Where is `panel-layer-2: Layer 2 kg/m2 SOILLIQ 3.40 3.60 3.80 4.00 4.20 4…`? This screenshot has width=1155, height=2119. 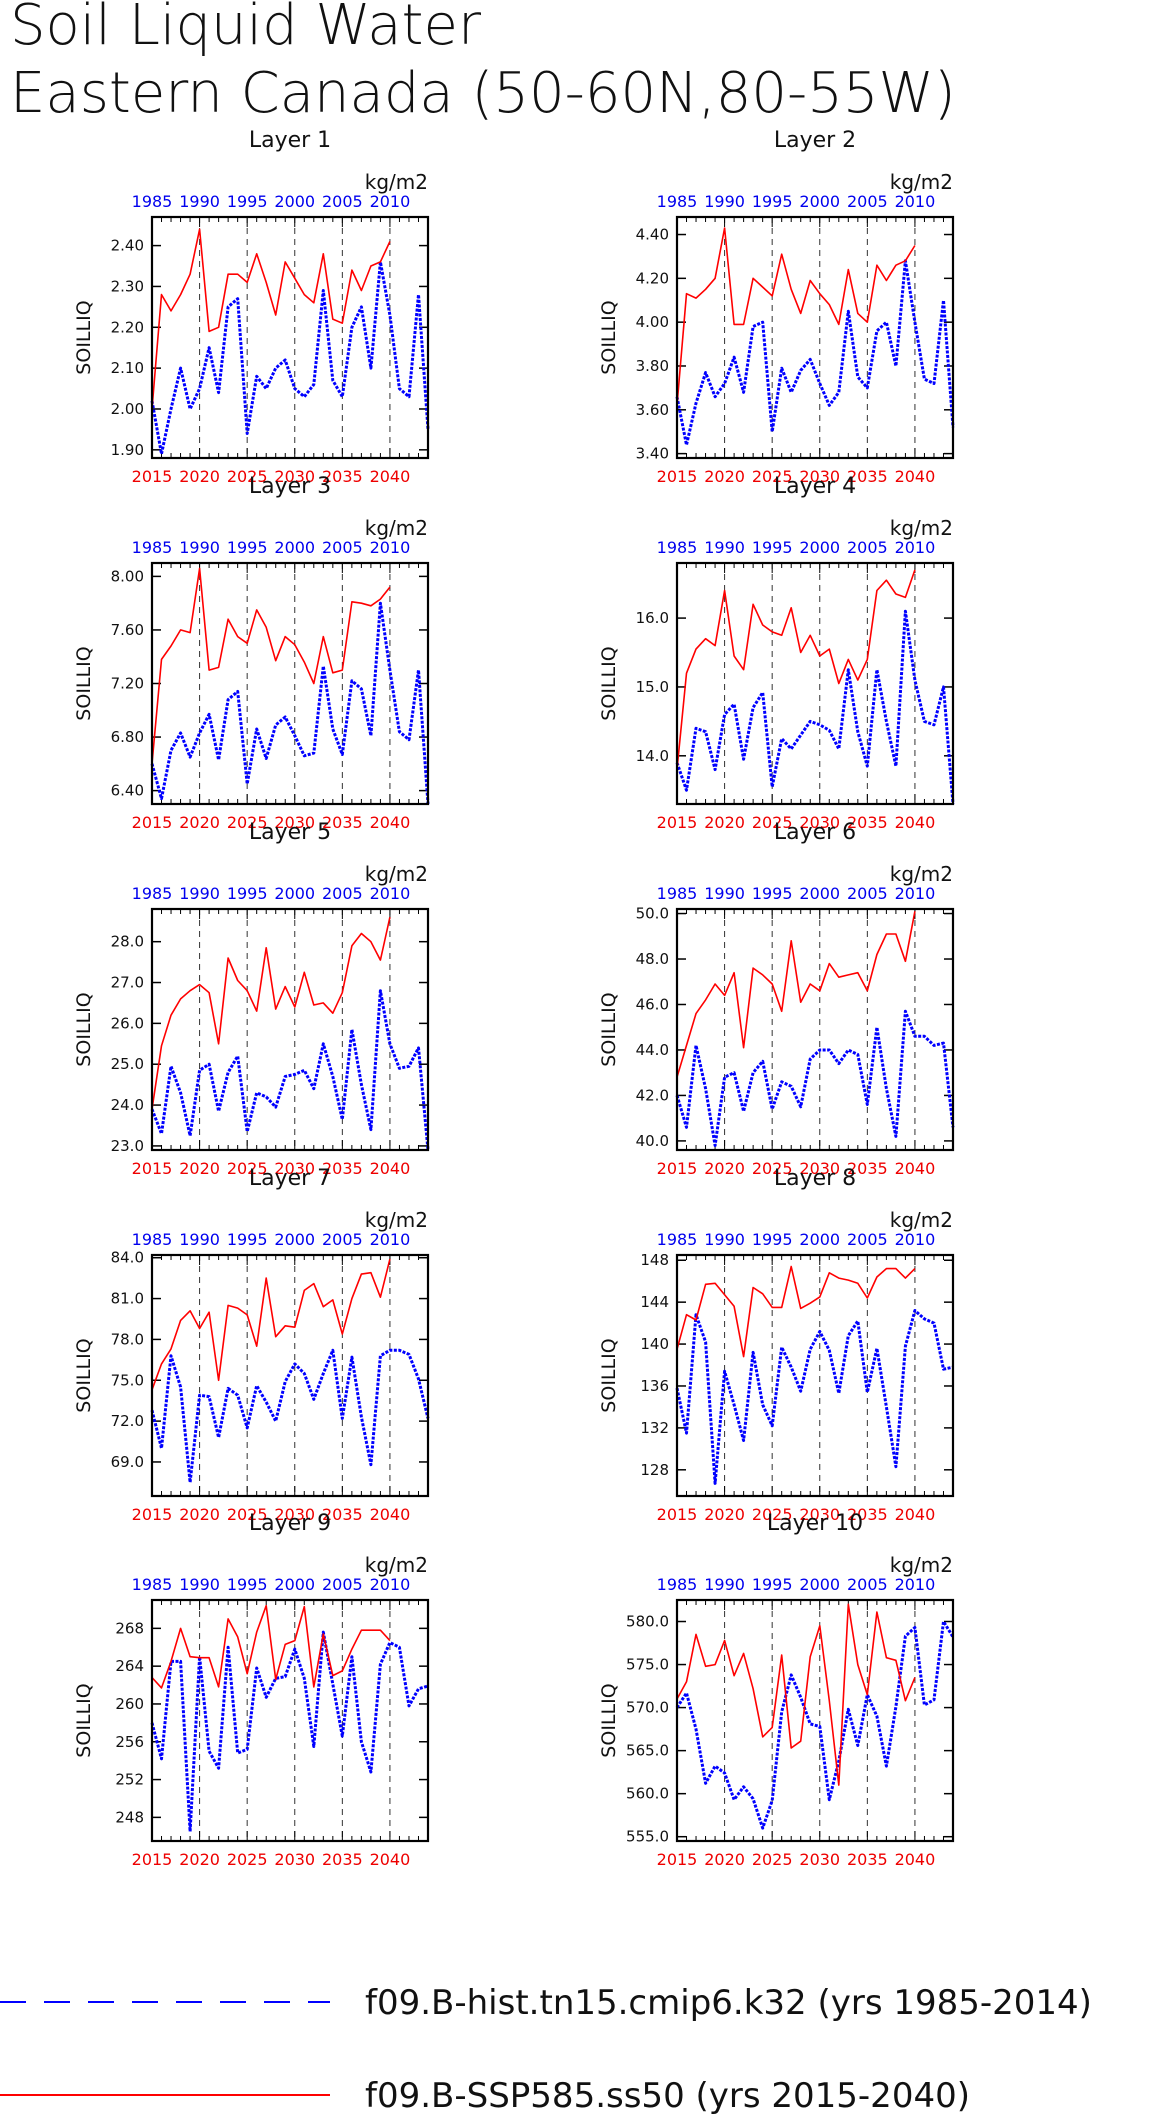 panel-layer-2: Layer 2 kg/m2 SOILLIQ 3.40 3.60 3.80 4.00 4.20 4… is located at coordinates (776, 307).